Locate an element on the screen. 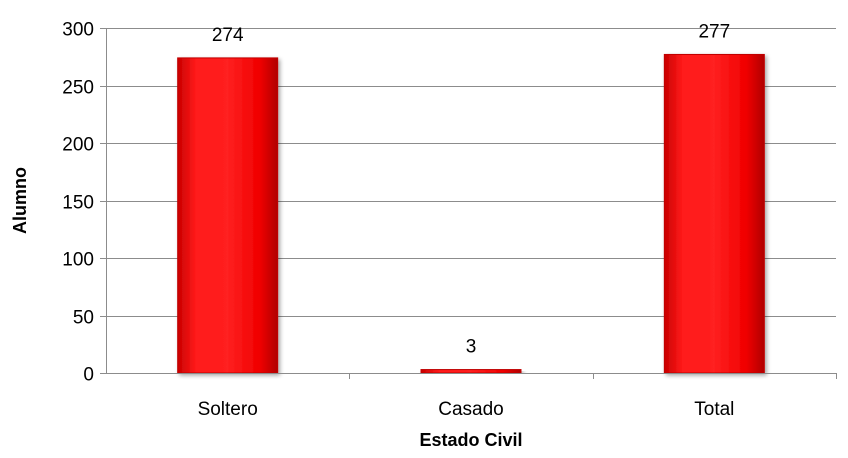 The height and width of the screenshot is (458, 848). bar-soltero is located at coordinates (228, 215).